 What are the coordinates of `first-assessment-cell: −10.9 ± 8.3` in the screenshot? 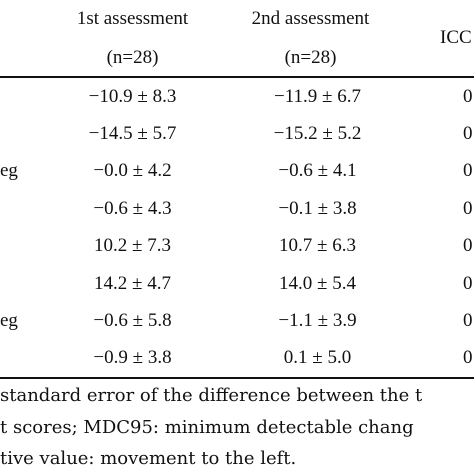 It's located at (132, 96).